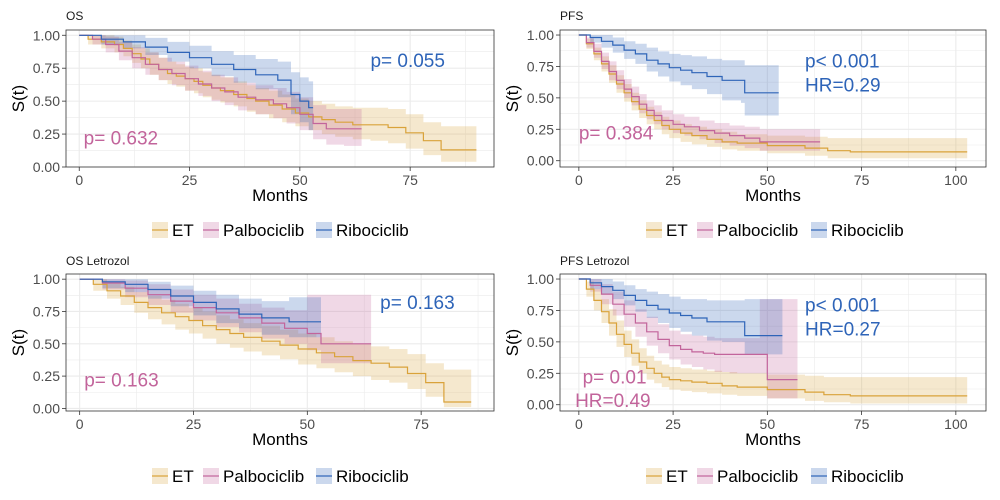 Image resolution: width=1000 pixels, height=500 pixels. I want to click on plot-area, so click(280, 98).